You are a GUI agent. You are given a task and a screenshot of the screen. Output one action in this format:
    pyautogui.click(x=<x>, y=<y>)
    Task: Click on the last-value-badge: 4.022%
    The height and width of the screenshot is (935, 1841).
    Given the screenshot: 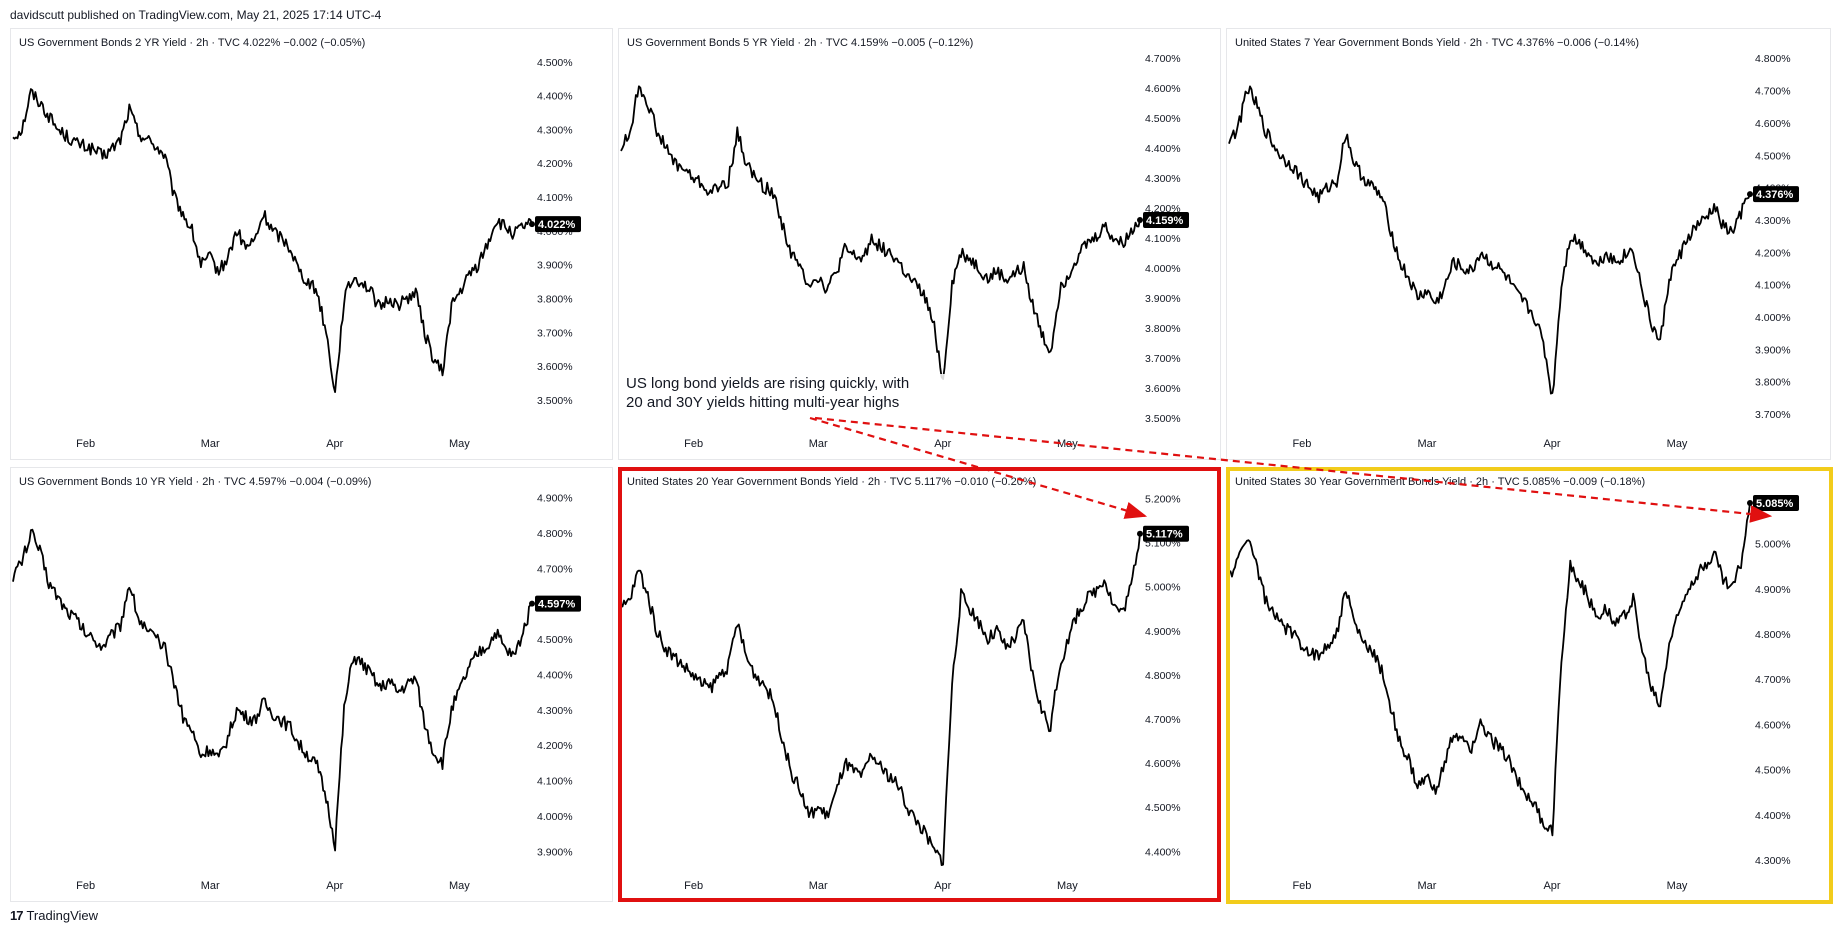 What is the action you would take?
    pyautogui.click(x=558, y=224)
    